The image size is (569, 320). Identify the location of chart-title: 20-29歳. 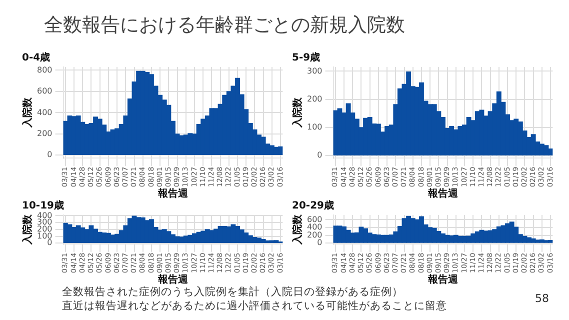
(313, 206).